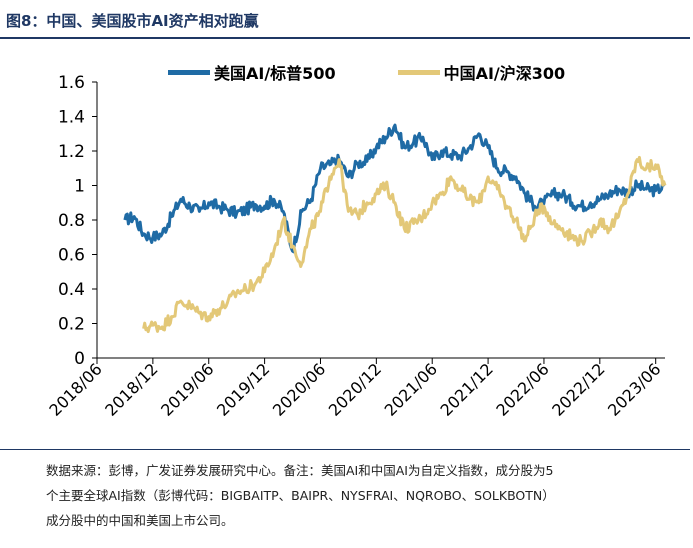 Image resolution: width=693 pixels, height=548 pixels. Describe the element at coordinates (411, 389) in the screenshot. I see `x-tick-label: 2021/06` at that location.